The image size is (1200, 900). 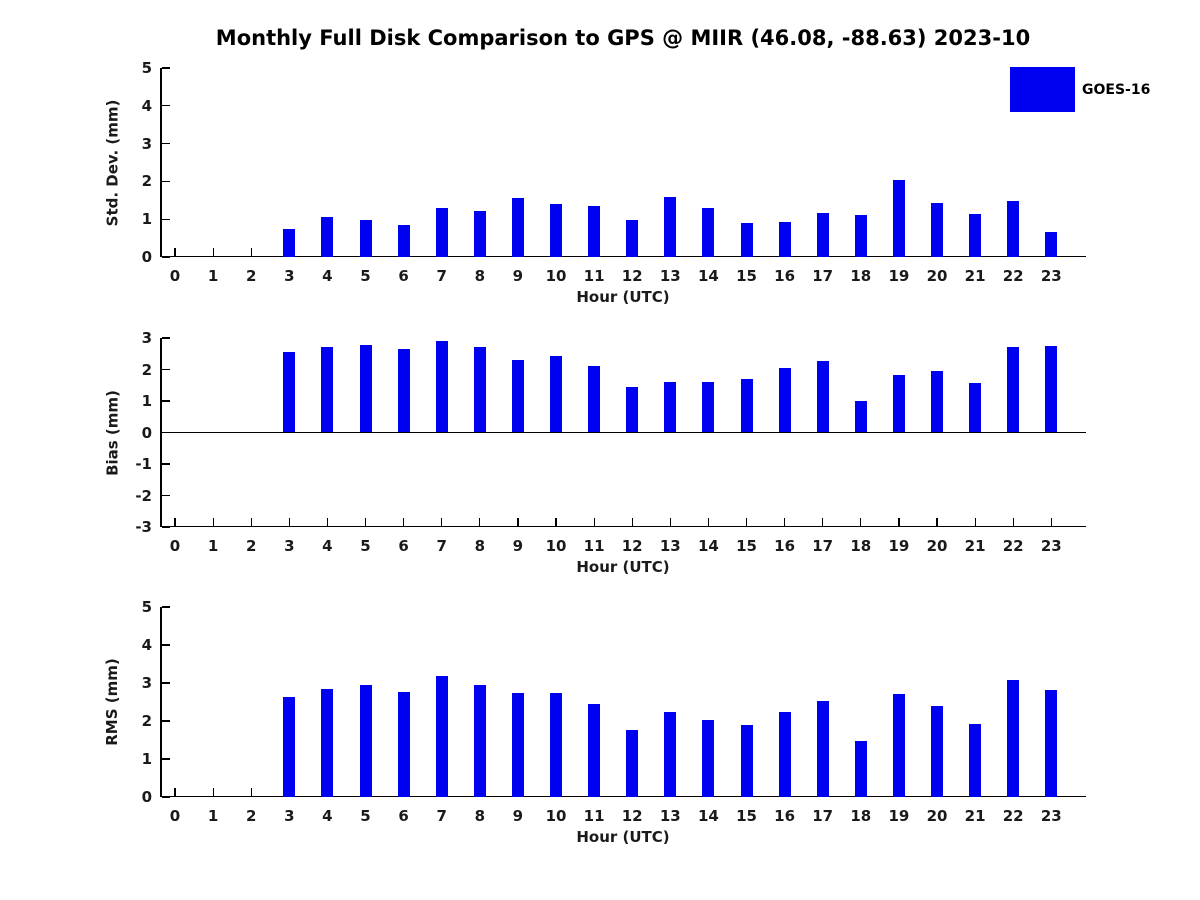 What do you see at coordinates (441, 816) in the screenshot?
I see `x-tick-label: 7` at bounding box center [441, 816].